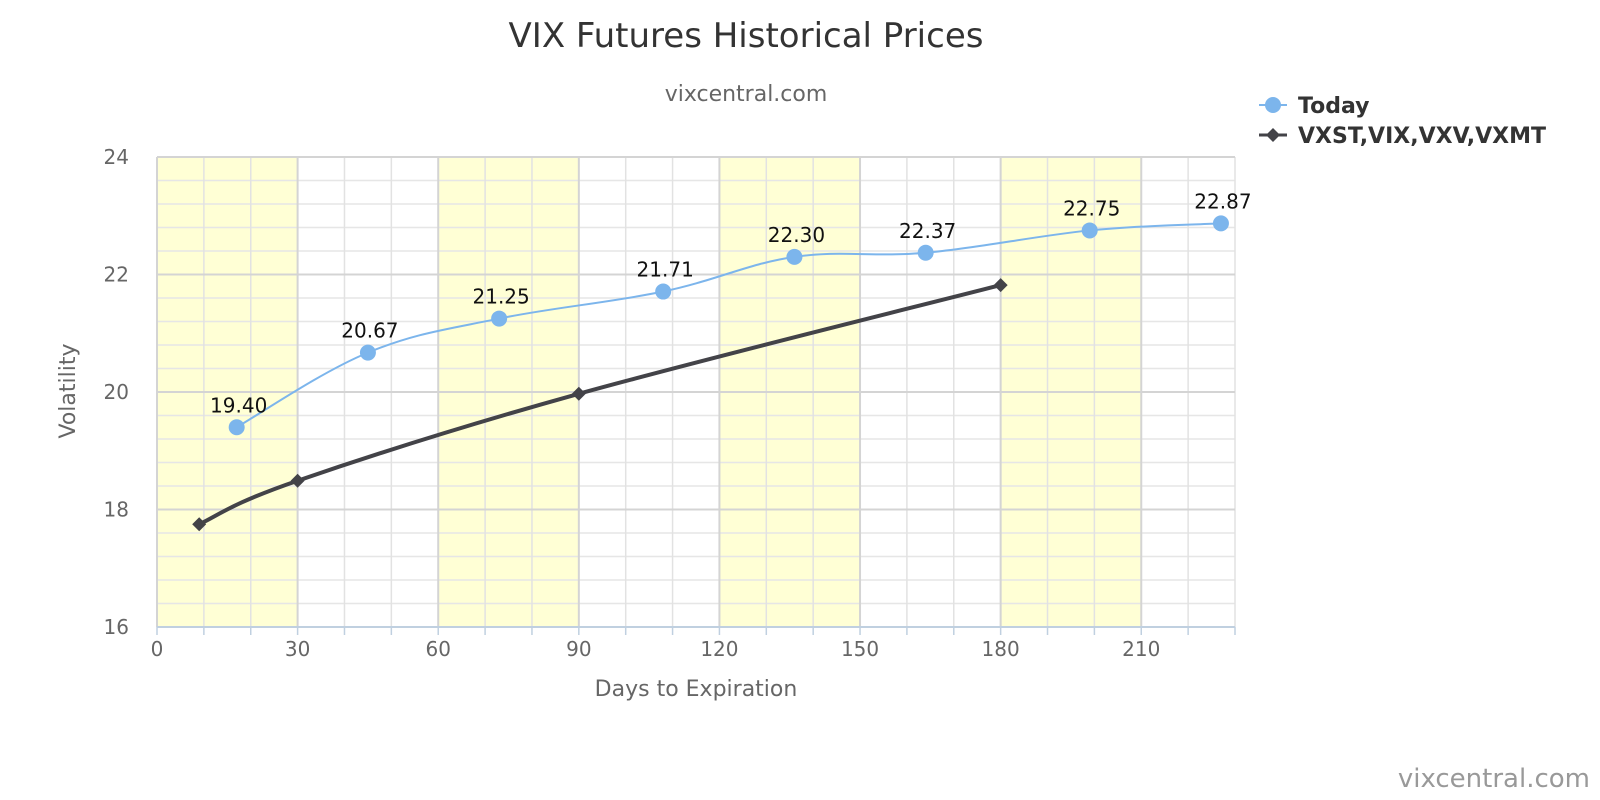 This screenshot has height=800, width=1600. I want to click on data-label: 21.25, so click(501, 297).